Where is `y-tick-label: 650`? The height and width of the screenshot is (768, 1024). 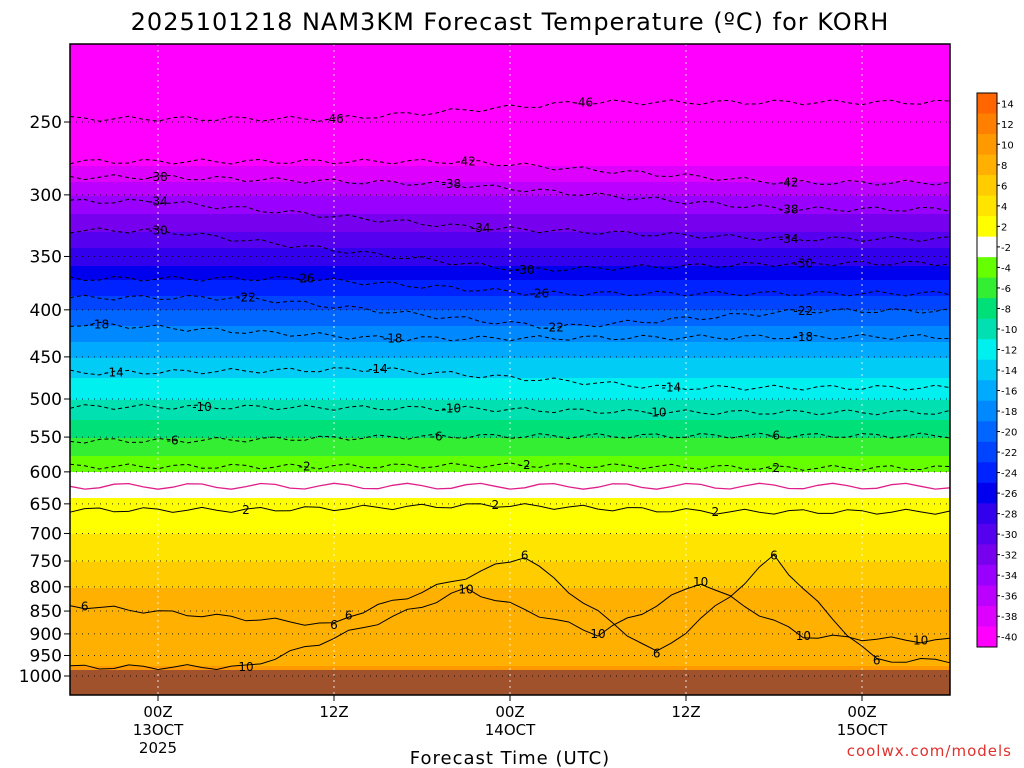 y-tick-label: 650 is located at coordinates (46, 505).